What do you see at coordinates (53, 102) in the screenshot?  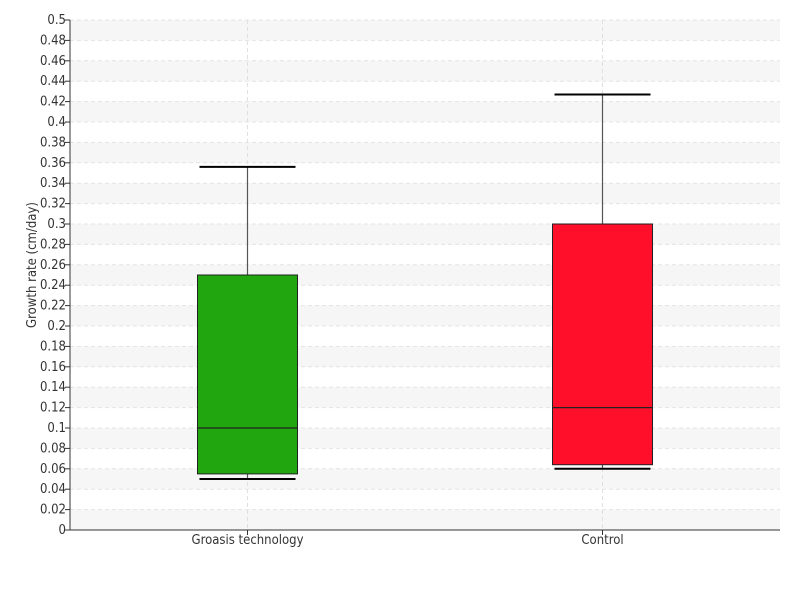 I see `y-tick-label: 0.42` at bounding box center [53, 102].